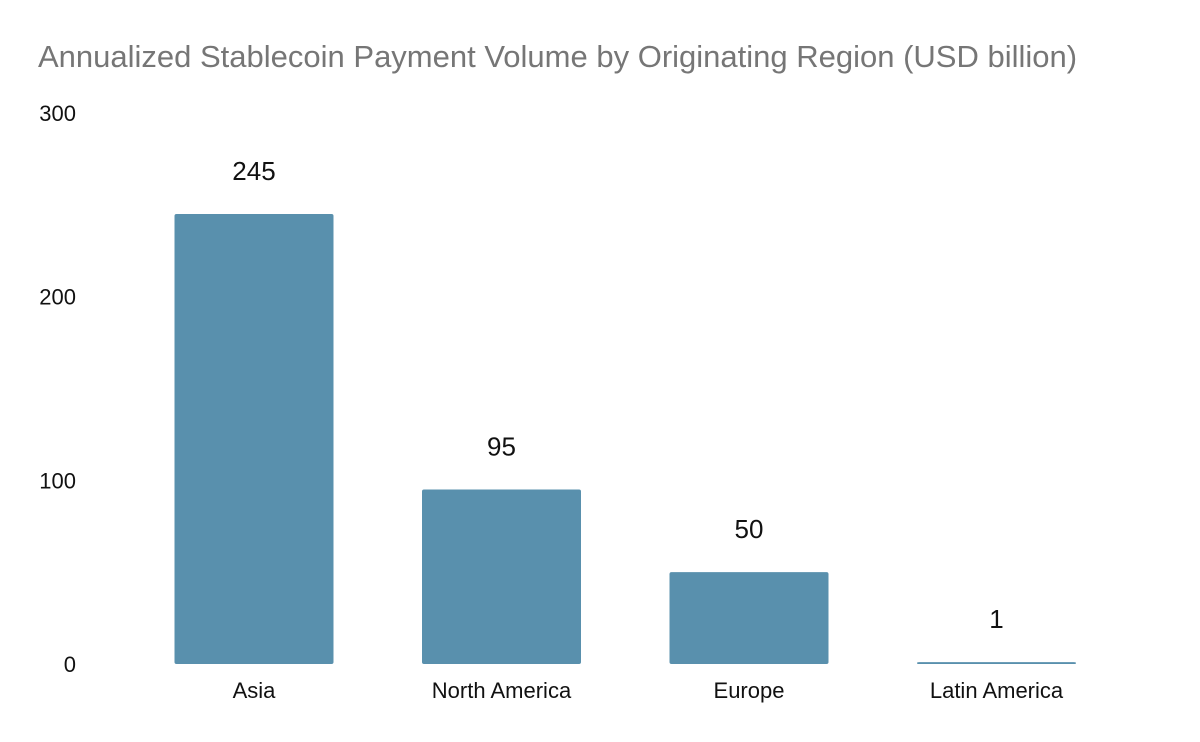 Image resolution: width=1200 pixels, height=742 pixels. I want to click on bar-north-america, so click(501, 576).